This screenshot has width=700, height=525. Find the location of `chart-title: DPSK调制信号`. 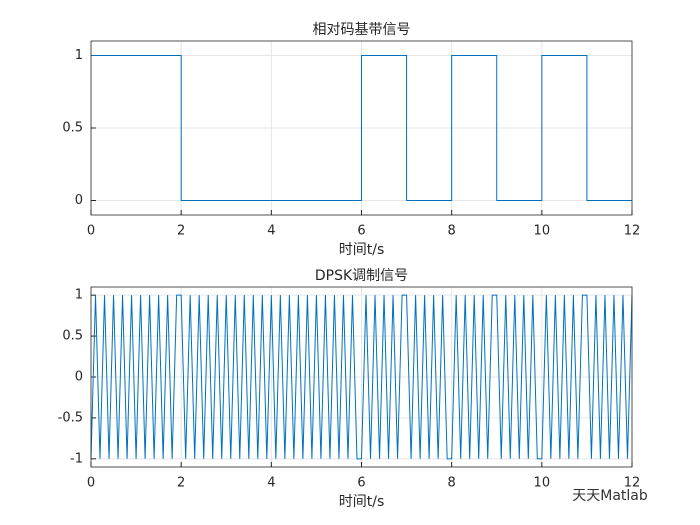

chart-title: DPSK调制信号 is located at coordinates (361, 276).